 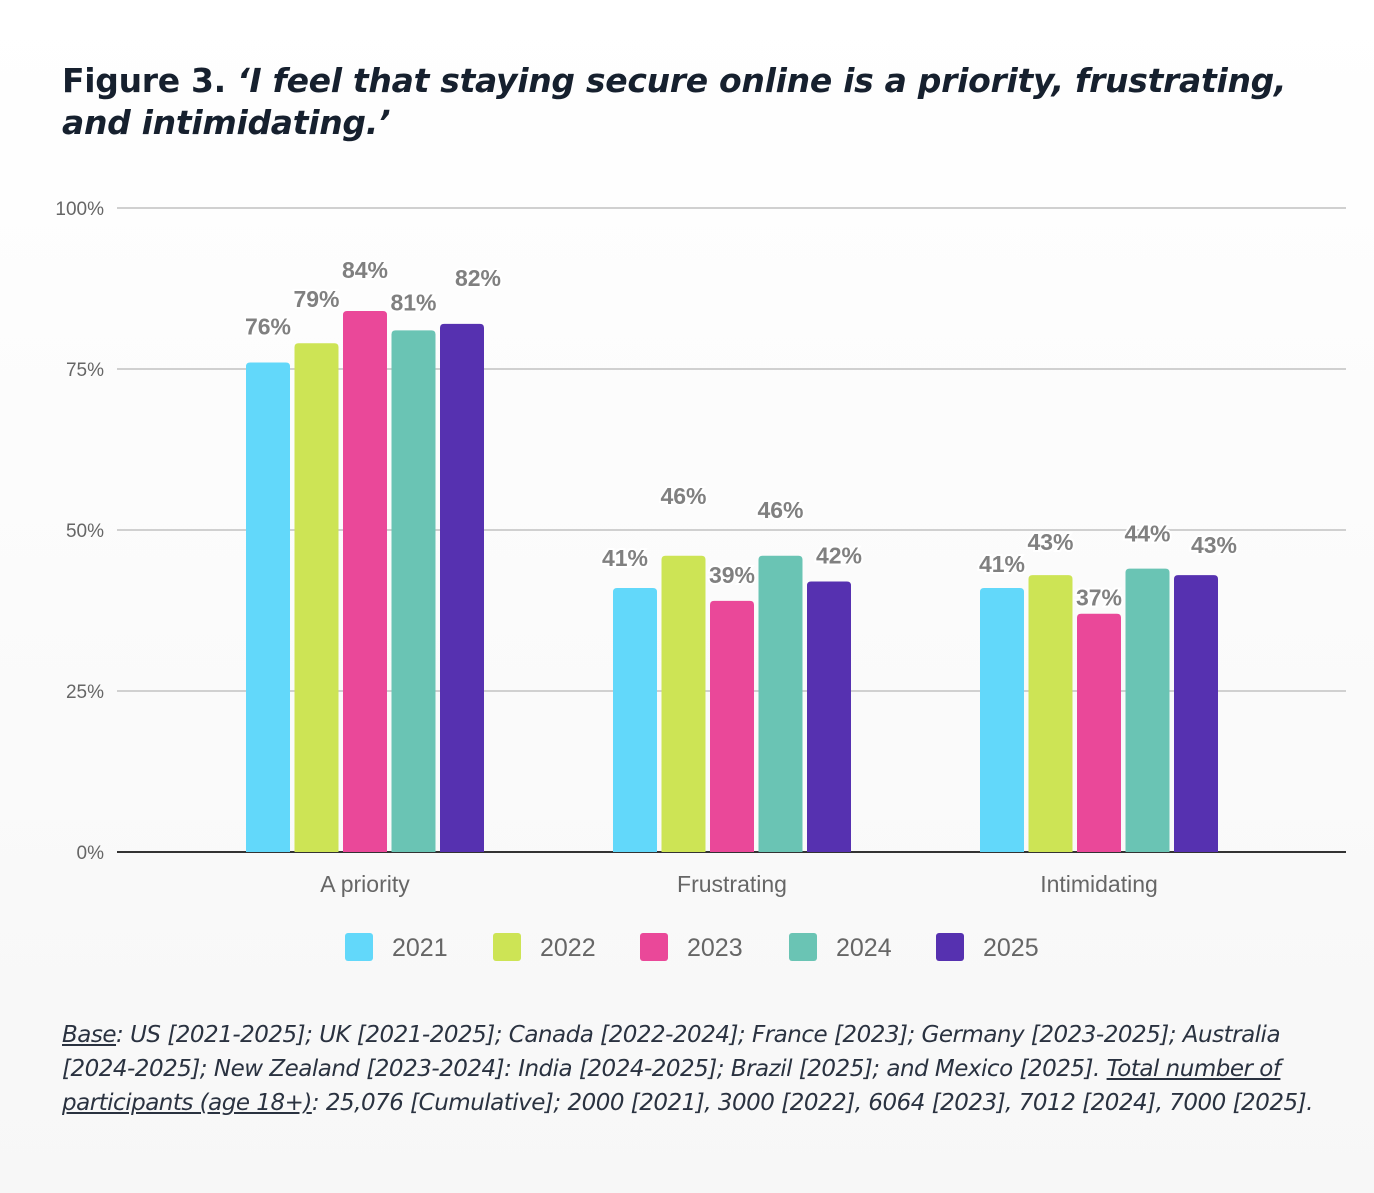 What do you see at coordinates (268, 327) in the screenshot?
I see `value-label: 76%` at bounding box center [268, 327].